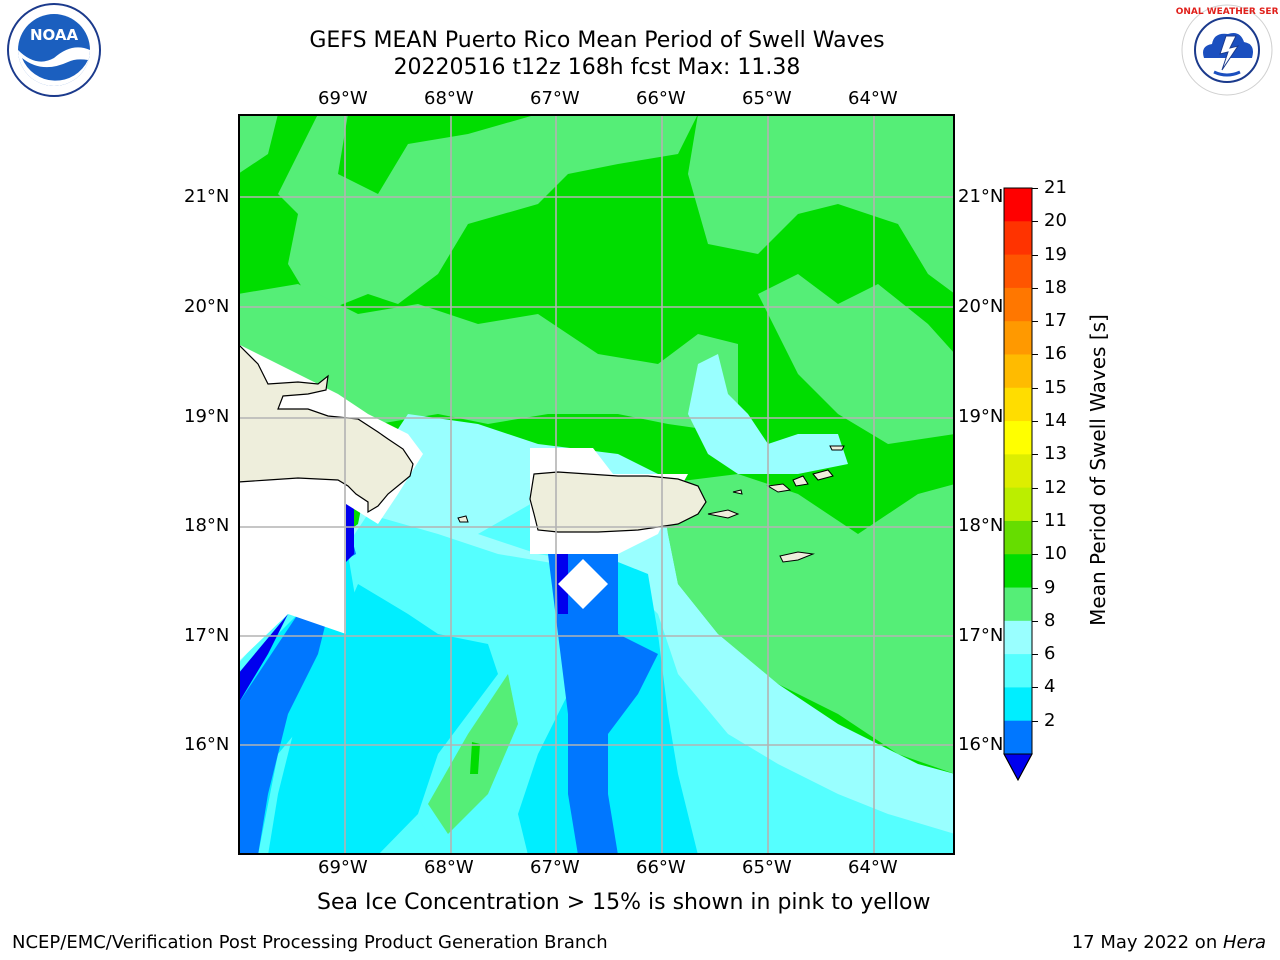 This screenshot has height=960, width=1280. Describe the element at coordinates (343, 98) in the screenshot. I see `lon-label-top: 69°W` at that location.